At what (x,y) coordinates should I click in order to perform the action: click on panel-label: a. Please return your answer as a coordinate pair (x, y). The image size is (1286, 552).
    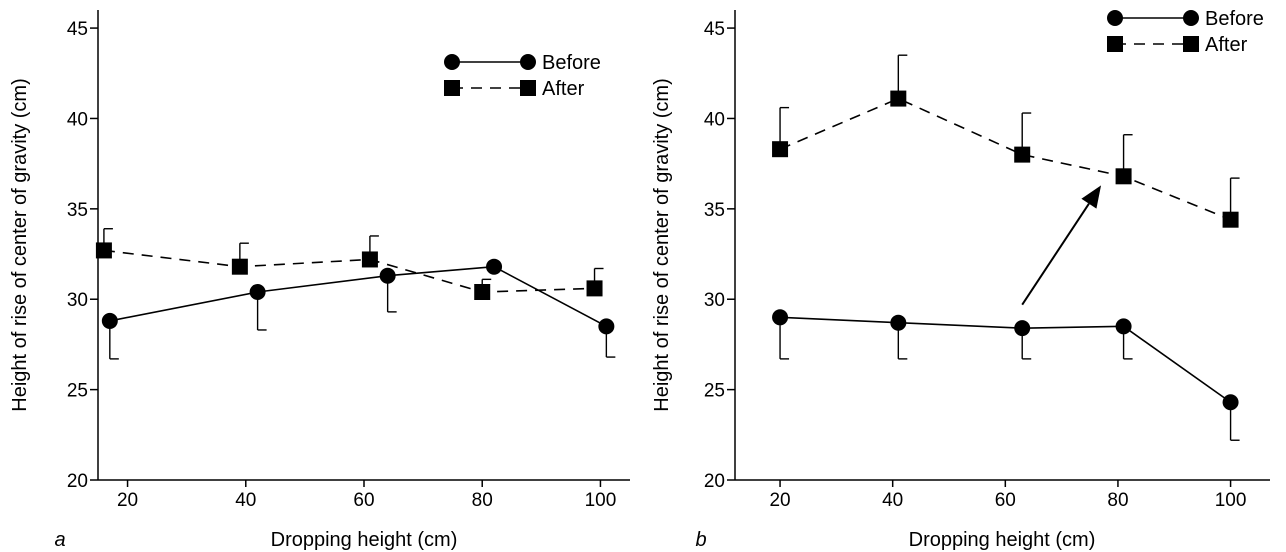
    Looking at the image, I should click on (59, 540).